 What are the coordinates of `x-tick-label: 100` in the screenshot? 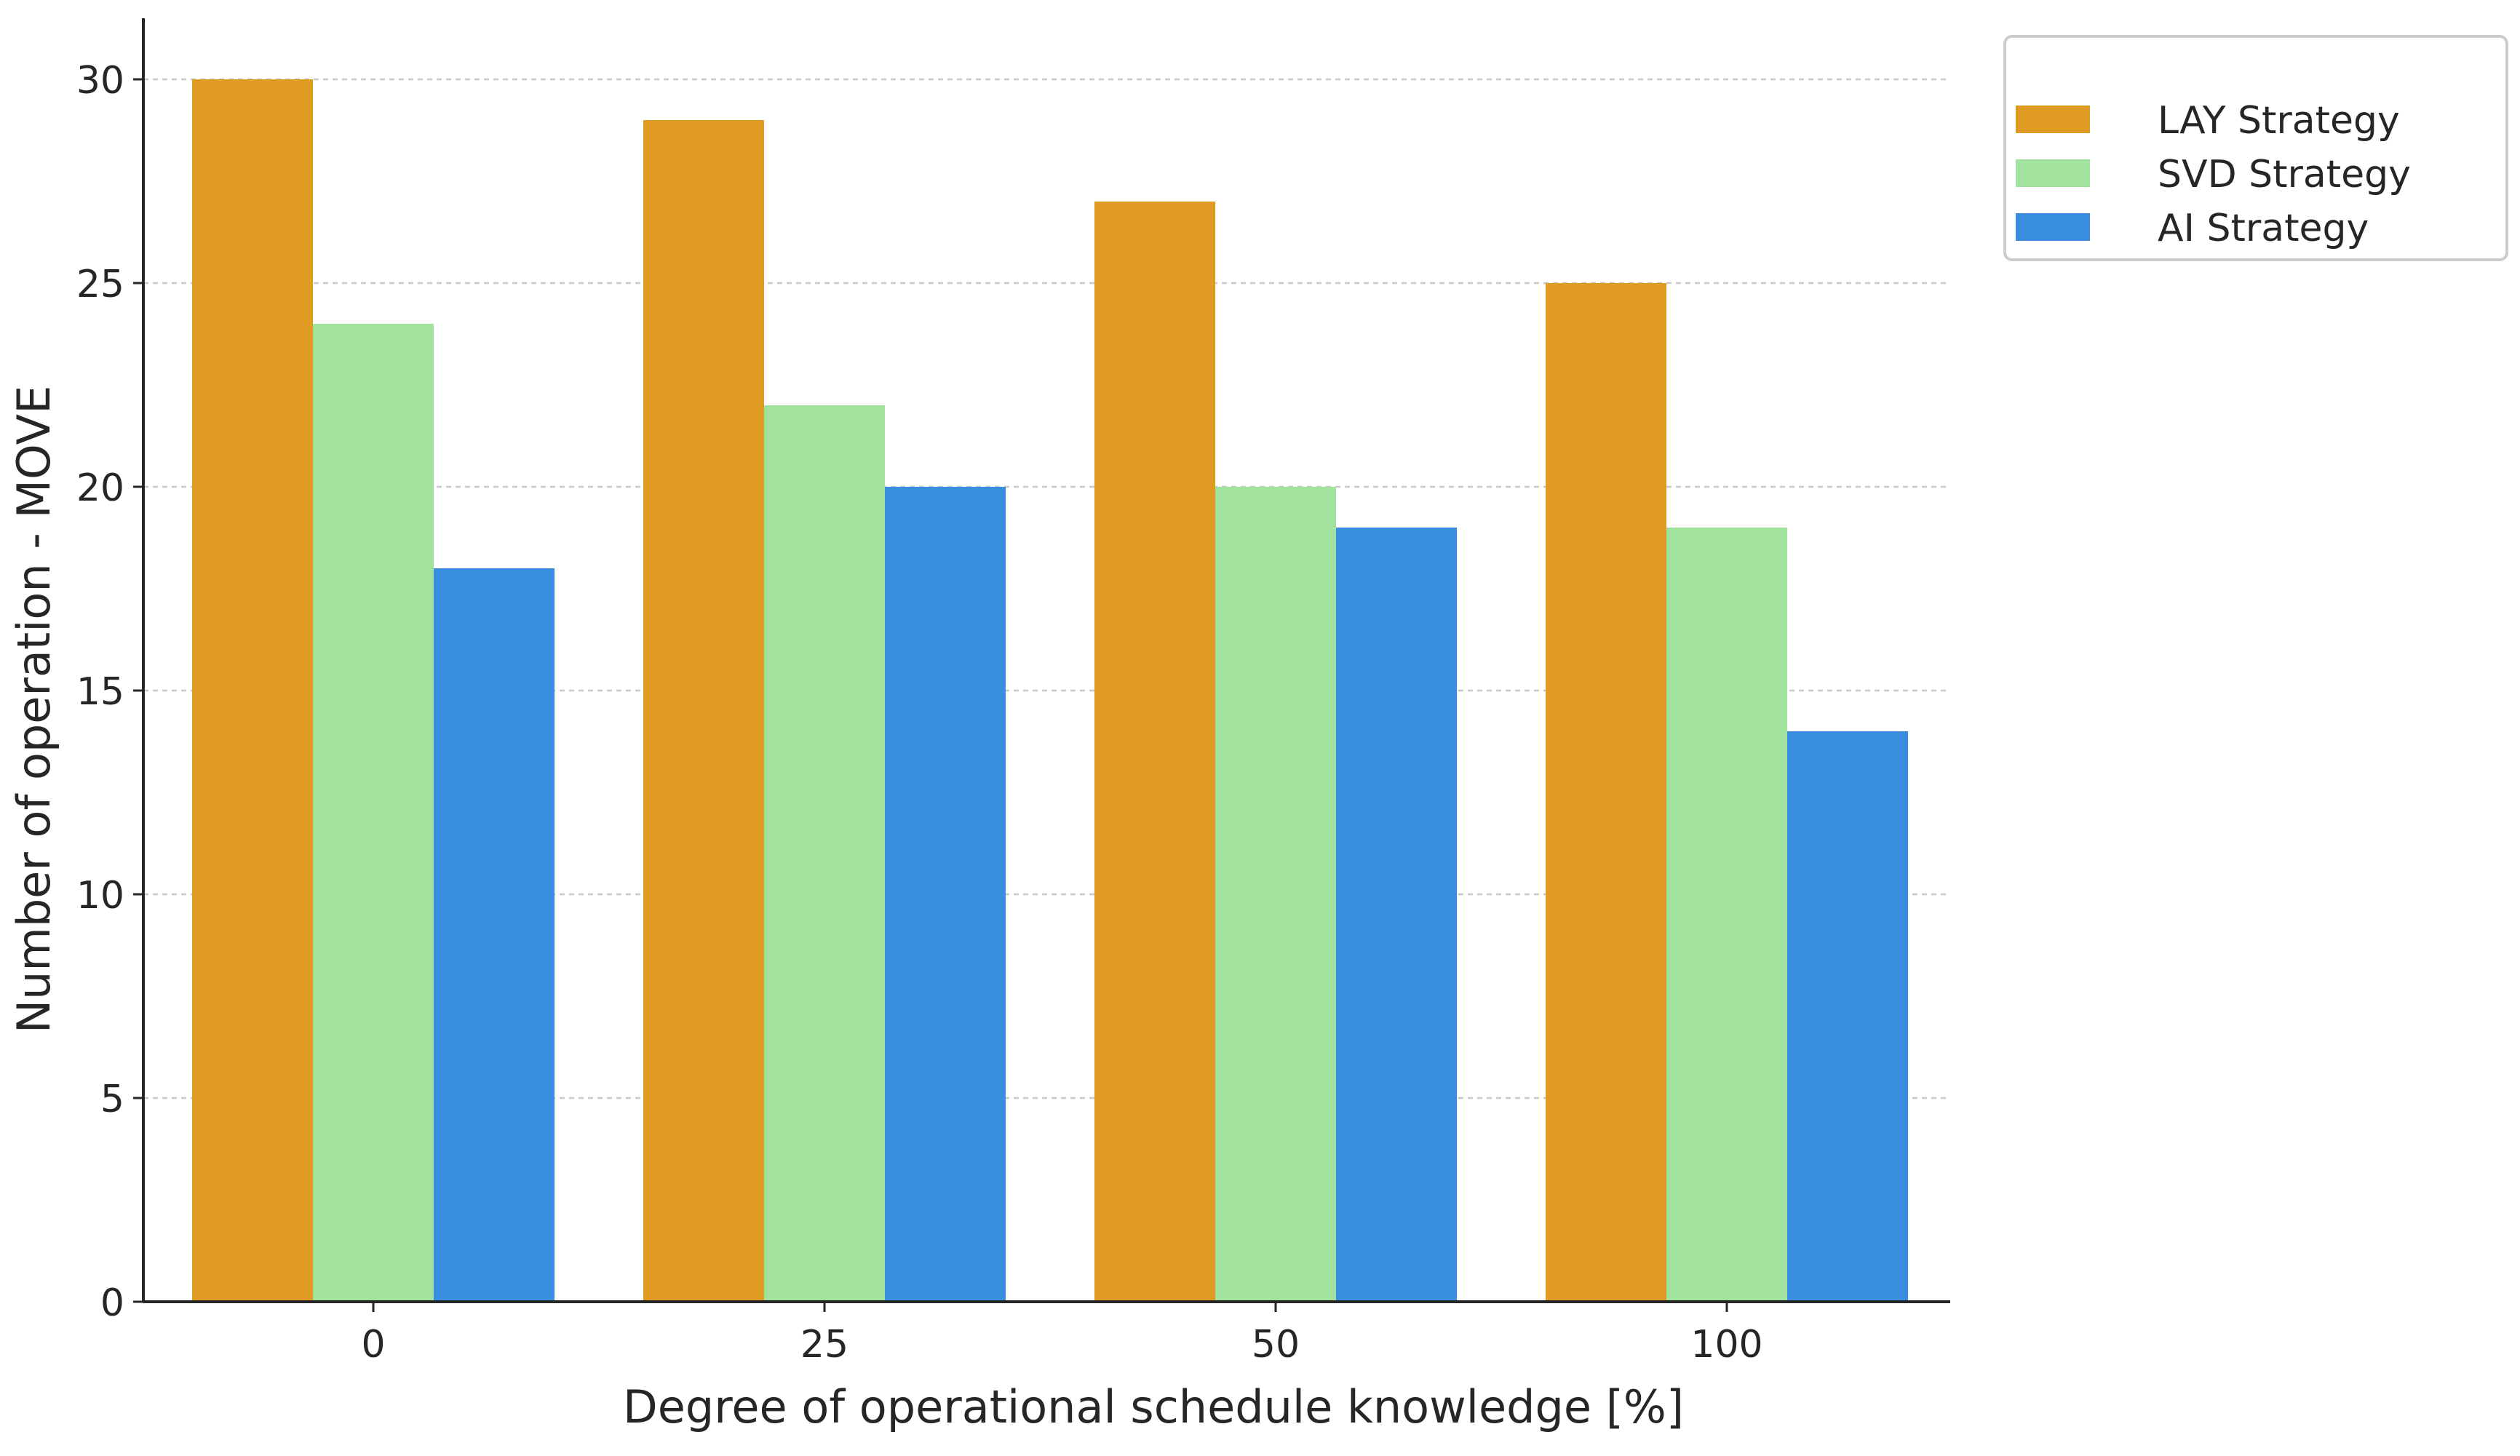 It's located at (1726, 1345).